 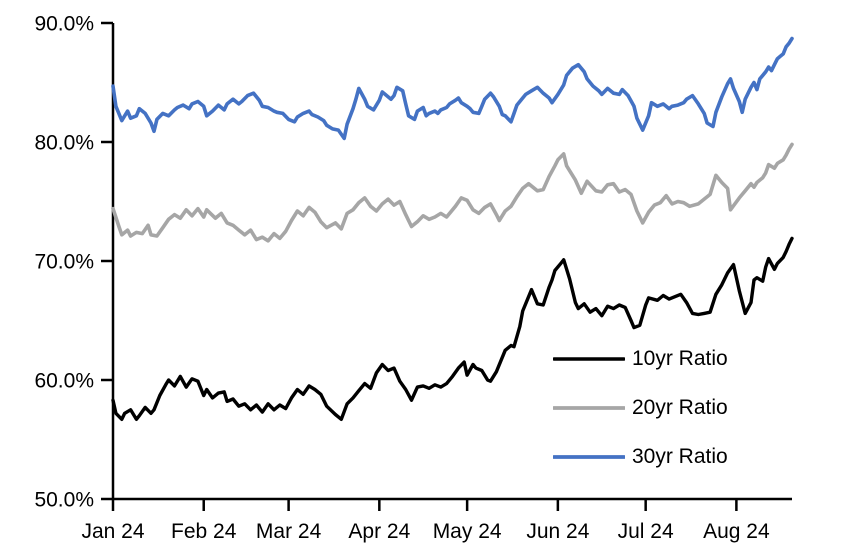 I want to click on x-axis-tick-label: Jan 24, so click(x=112, y=531).